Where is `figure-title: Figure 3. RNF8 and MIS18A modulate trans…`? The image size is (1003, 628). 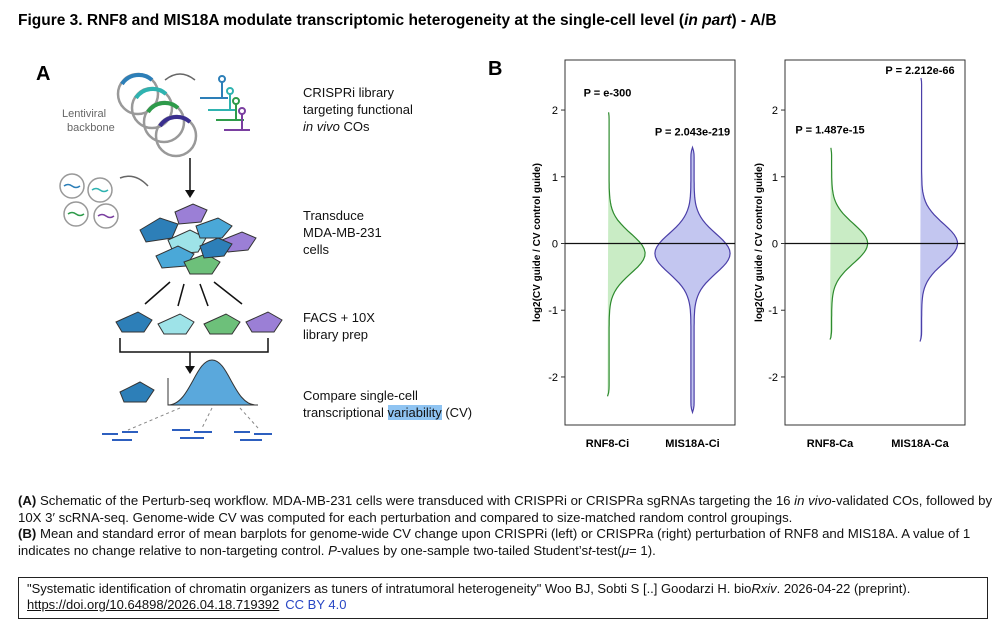
figure-title: Figure 3. RNF8 and MIS18A modulate trans… is located at coordinates (397, 21).